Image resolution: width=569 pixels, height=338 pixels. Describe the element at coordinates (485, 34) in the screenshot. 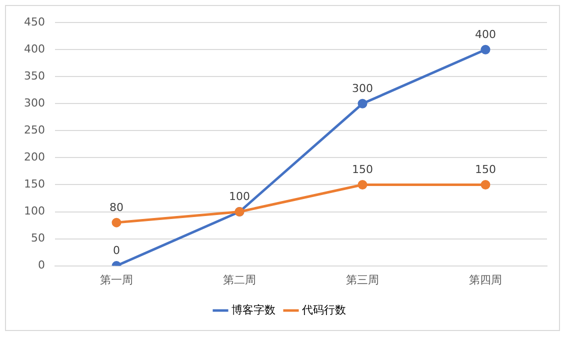

I see `data-label: 400` at that location.